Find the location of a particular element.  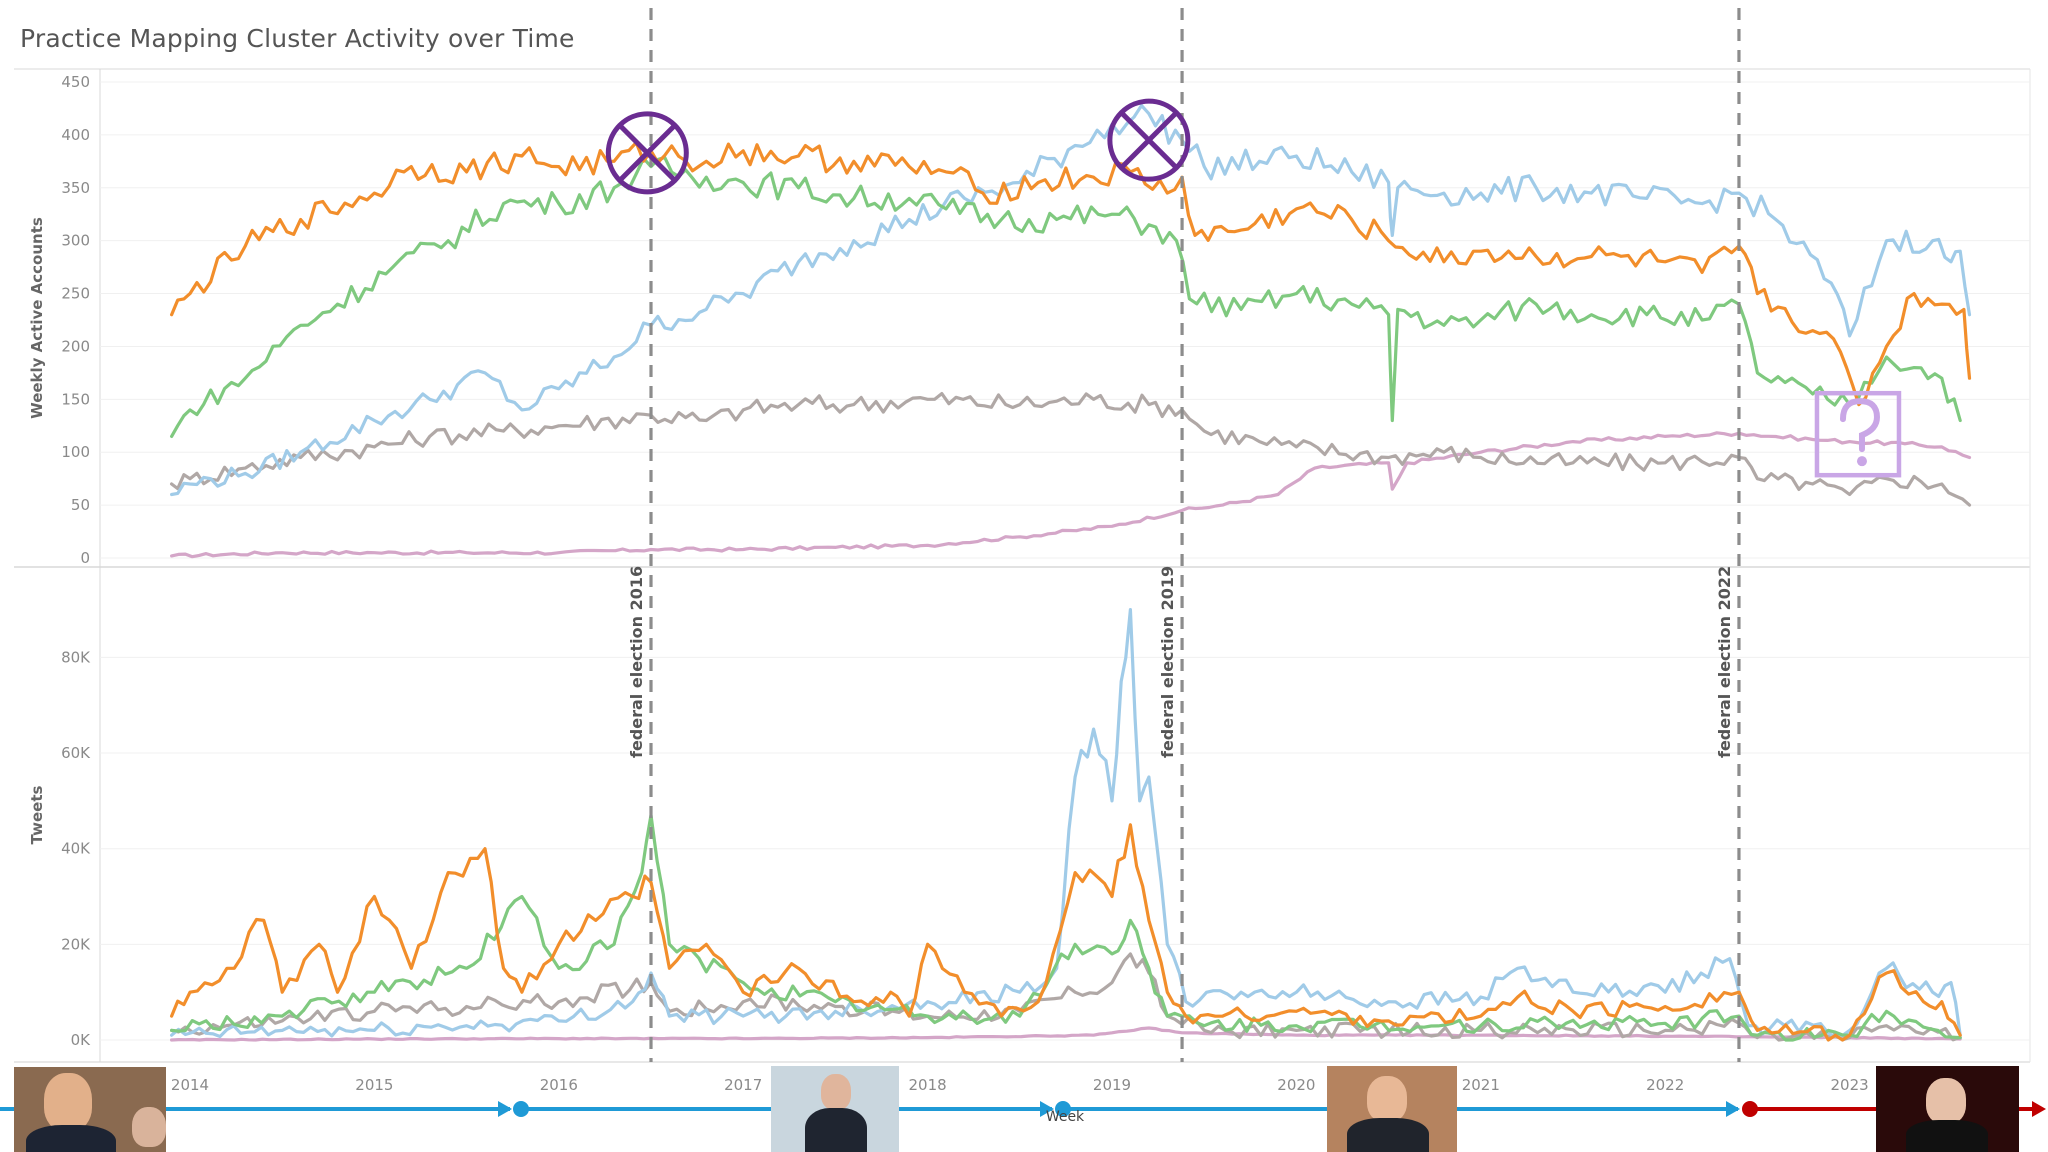

x-ticks: 2014 2015 2016 2017 2018 2019 2020 2021 2022 2023 is located at coordinates (1020, 1085).